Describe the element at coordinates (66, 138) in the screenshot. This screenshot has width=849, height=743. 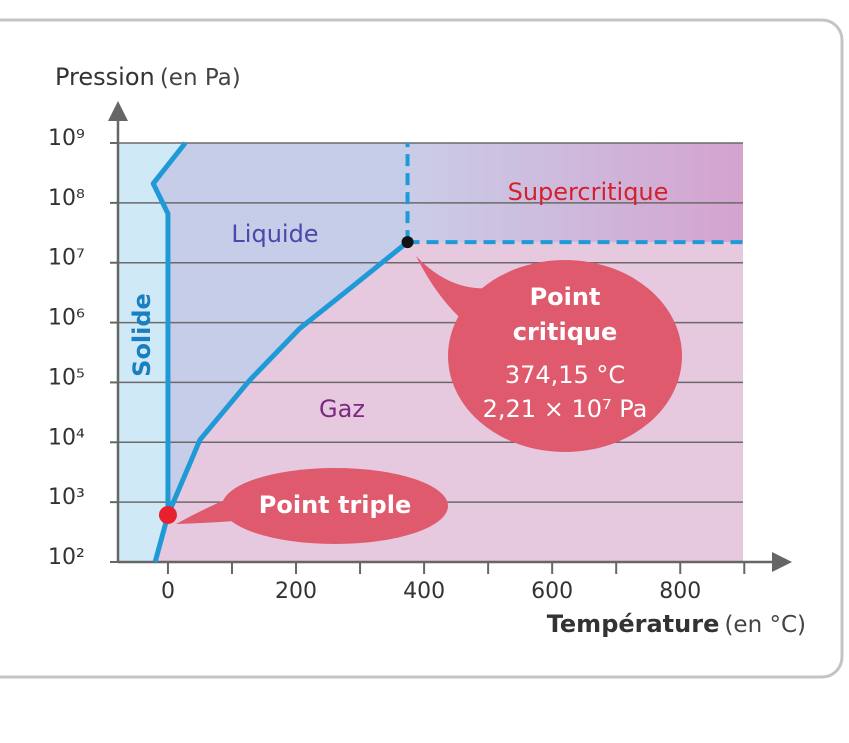
I see `y-tick-label: 10⁹` at that location.